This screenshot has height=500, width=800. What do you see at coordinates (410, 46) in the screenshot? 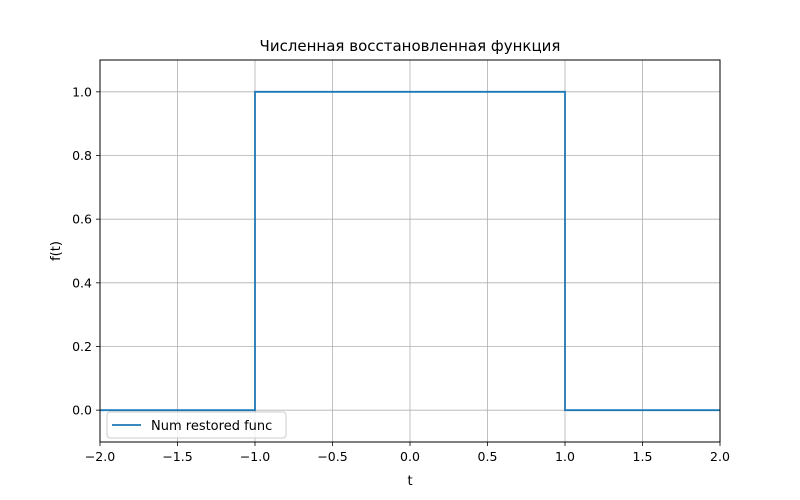
I see `chart-title: Численная восстановленная функция` at bounding box center [410, 46].